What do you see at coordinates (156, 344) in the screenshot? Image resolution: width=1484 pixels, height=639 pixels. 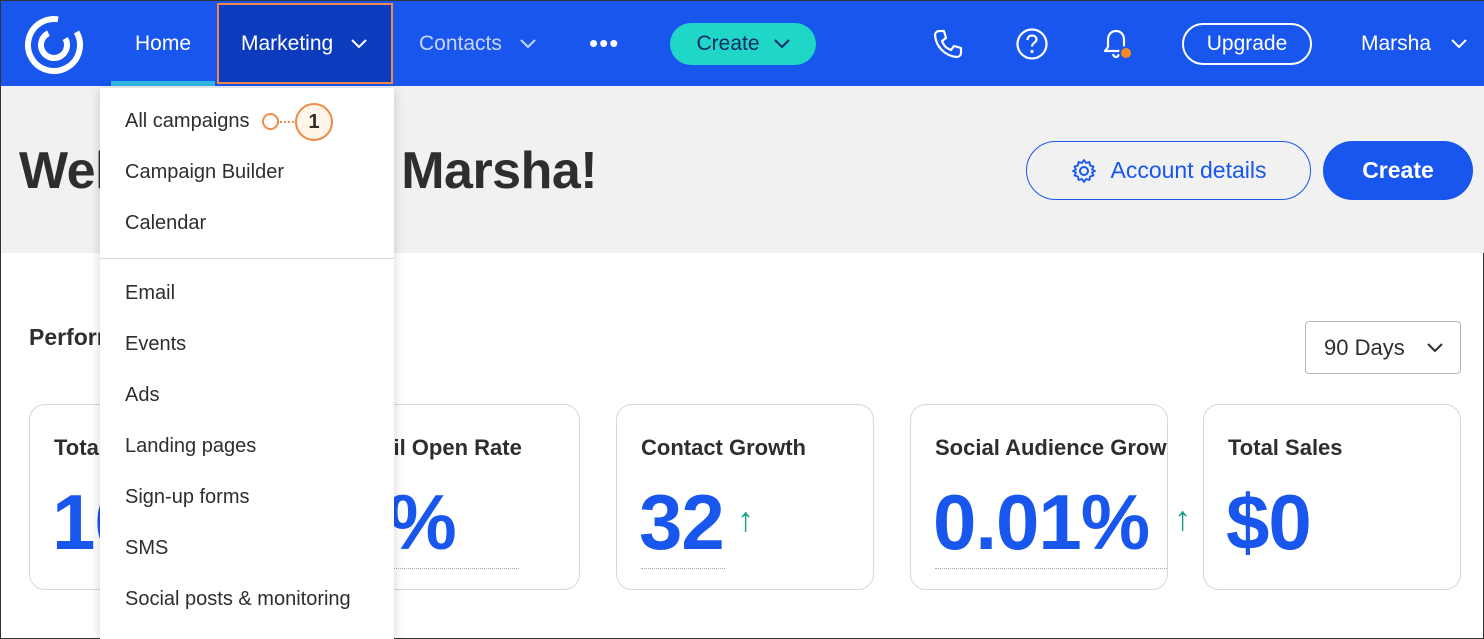 I see `menu-item-events: Events` at bounding box center [156, 344].